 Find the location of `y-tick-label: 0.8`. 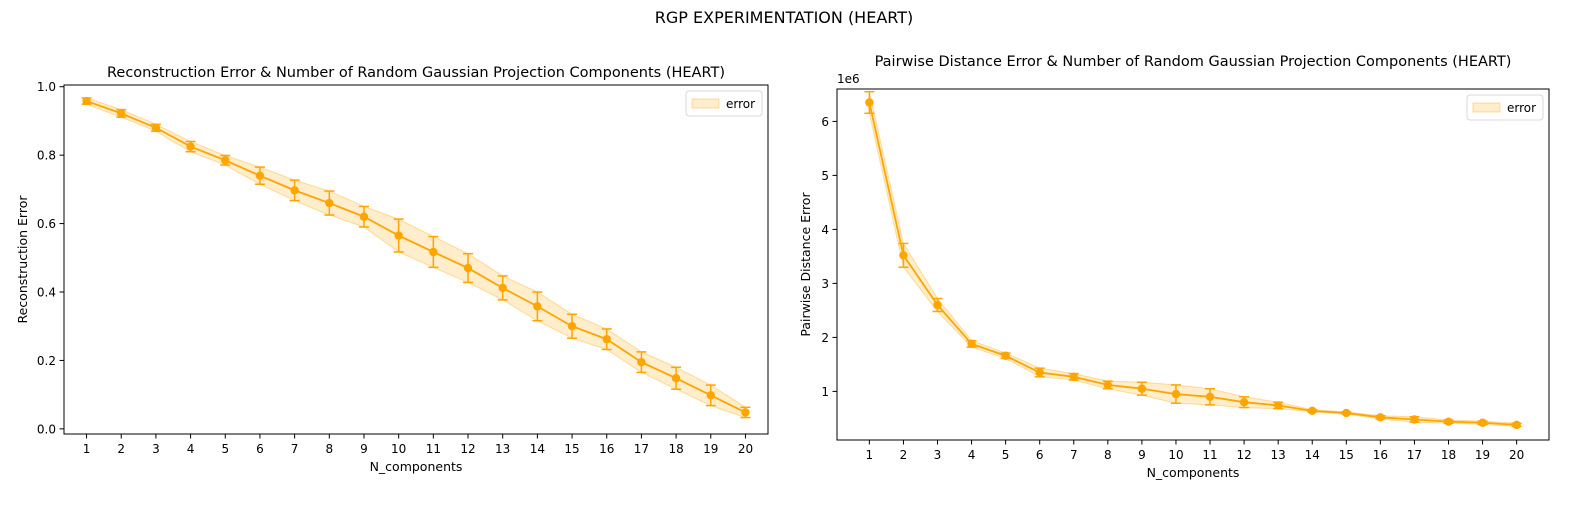

y-tick-label: 0.8 is located at coordinates (46, 156).